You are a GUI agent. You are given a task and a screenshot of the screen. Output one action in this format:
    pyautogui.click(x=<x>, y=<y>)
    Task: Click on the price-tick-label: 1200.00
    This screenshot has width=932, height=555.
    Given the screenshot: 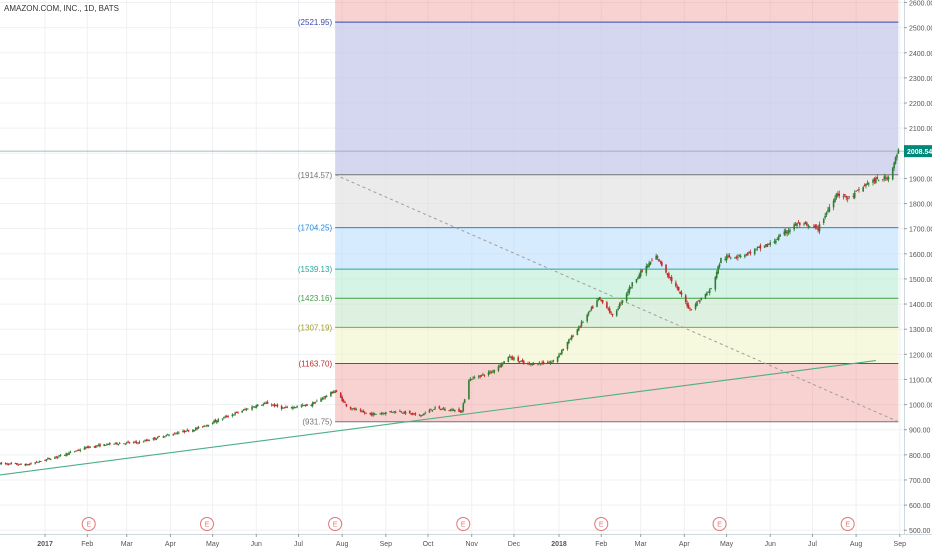 What is the action you would take?
    pyautogui.click(x=920, y=355)
    